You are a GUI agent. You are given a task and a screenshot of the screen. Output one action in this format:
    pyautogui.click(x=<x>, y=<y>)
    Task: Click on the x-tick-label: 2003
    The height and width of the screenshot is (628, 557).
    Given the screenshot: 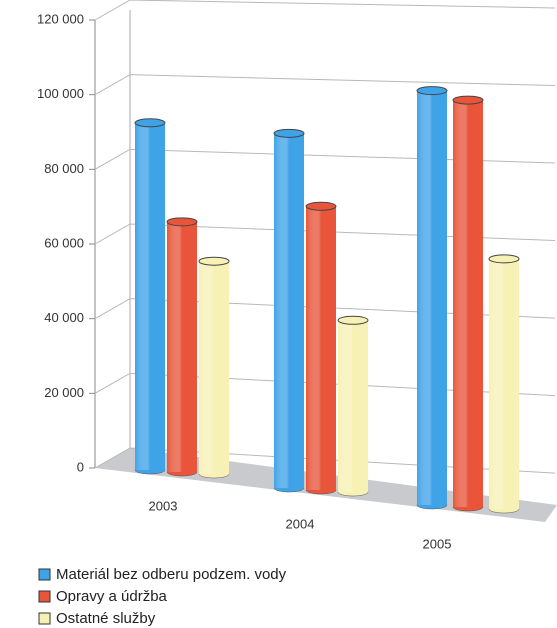 What is the action you would take?
    pyautogui.click(x=163, y=505)
    